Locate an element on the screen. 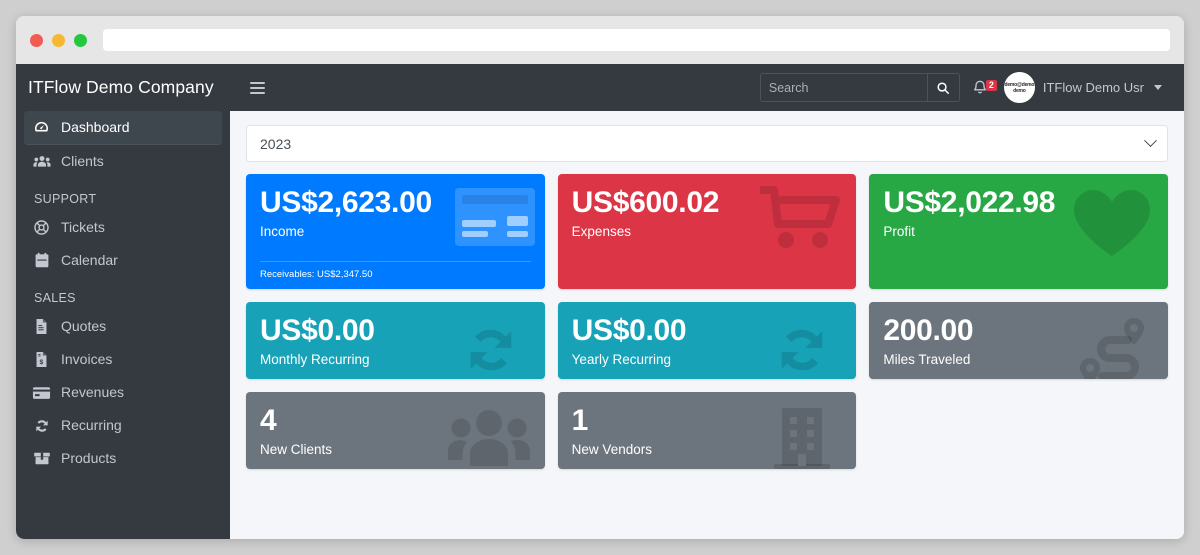 The image size is (1200, 555). stat-card-yearly-recurring: US$0.00 Yearly Recurring is located at coordinates (707, 340).